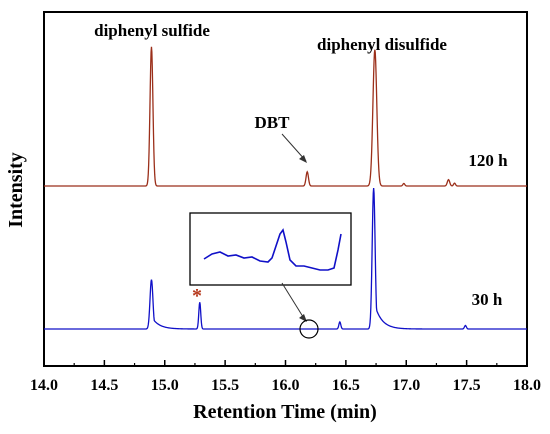 The width and height of the screenshot is (550, 434). What do you see at coordinates (273, 122) in the screenshot?
I see `label-dbt: DBT` at bounding box center [273, 122].